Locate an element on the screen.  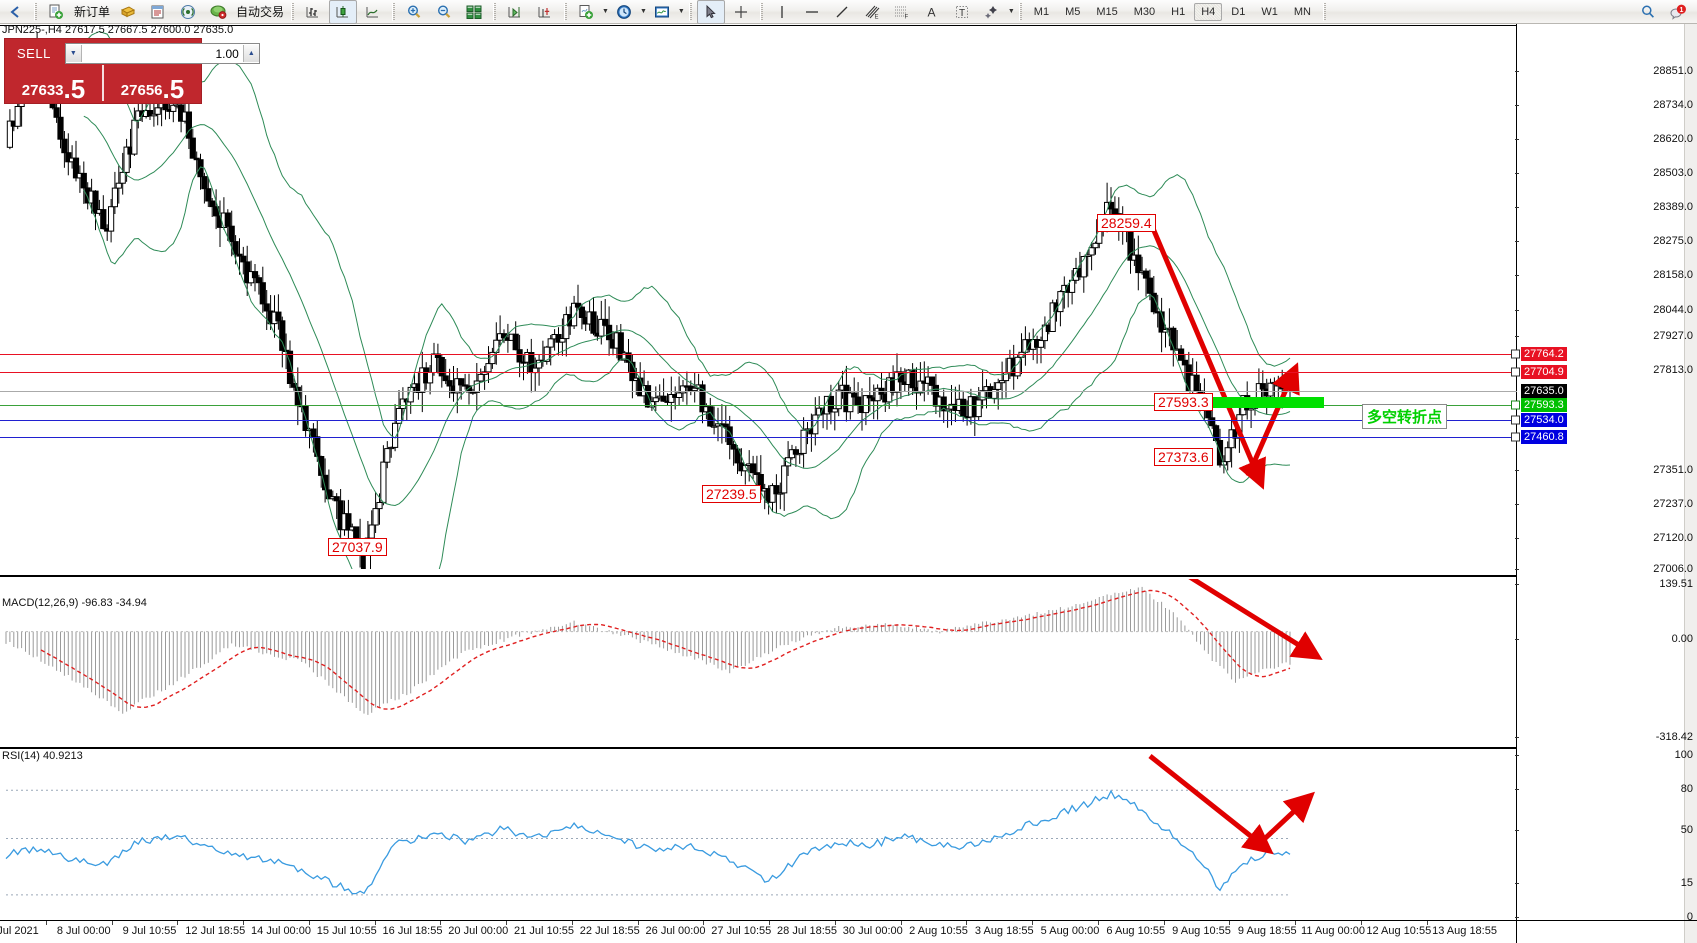
level-tag-27704: 27704.9 is located at coordinates (1544, 372).